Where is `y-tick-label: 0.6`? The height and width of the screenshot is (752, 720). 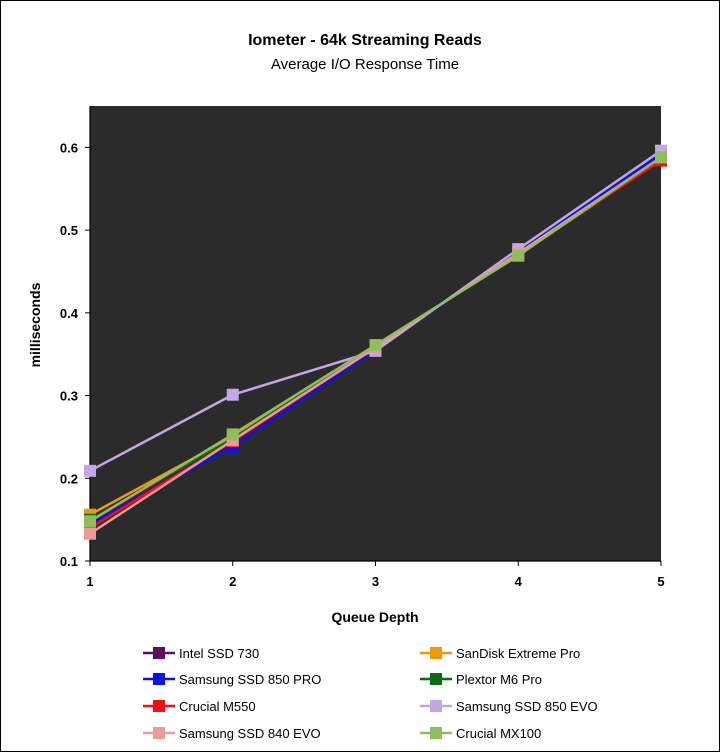 y-tick-label: 0.6 is located at coordinates (69, 147).